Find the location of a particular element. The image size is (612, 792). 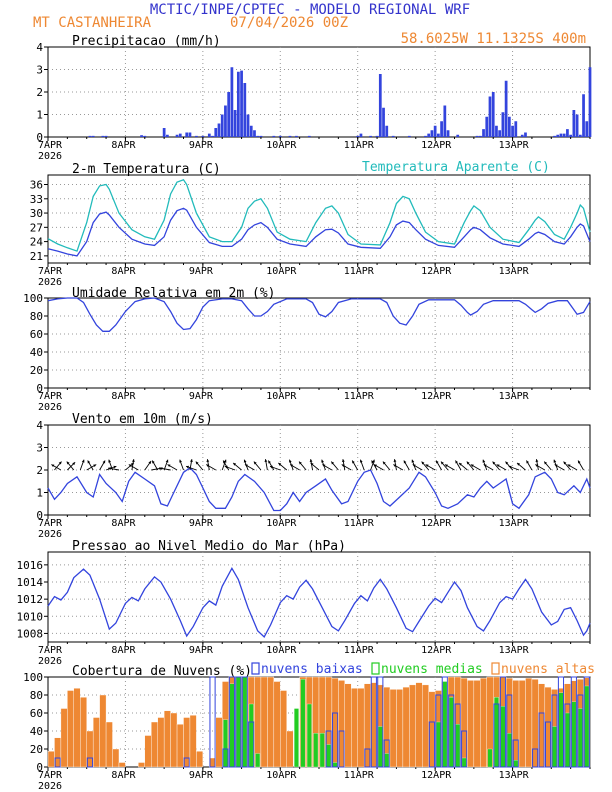

y-tick-label: 2 is located at coordinates (39, 92).